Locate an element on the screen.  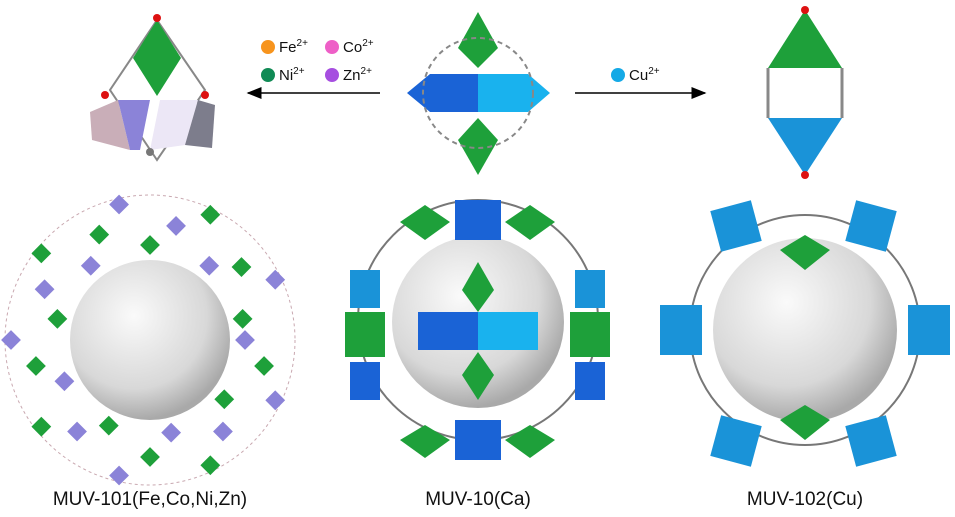
ion-symbol: Cu is located at coordinates (638, 75).